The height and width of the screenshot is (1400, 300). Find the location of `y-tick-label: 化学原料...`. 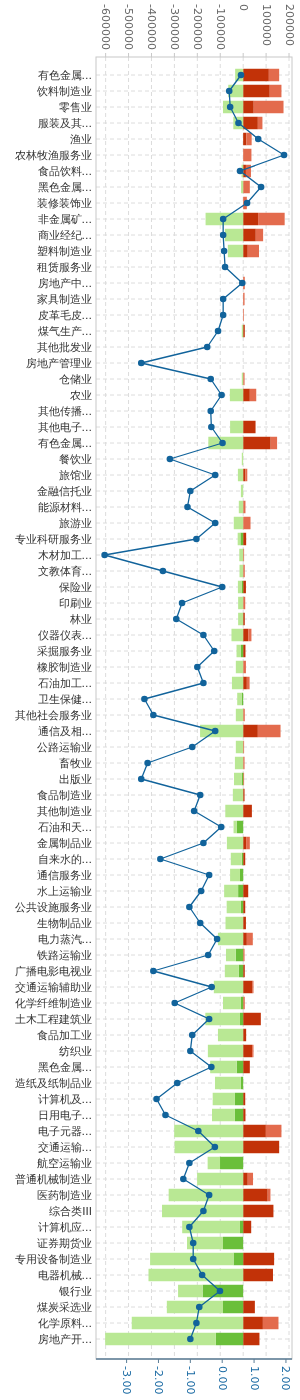

y-tick-label: 化学原料... is located at coordinates (64, 1323).